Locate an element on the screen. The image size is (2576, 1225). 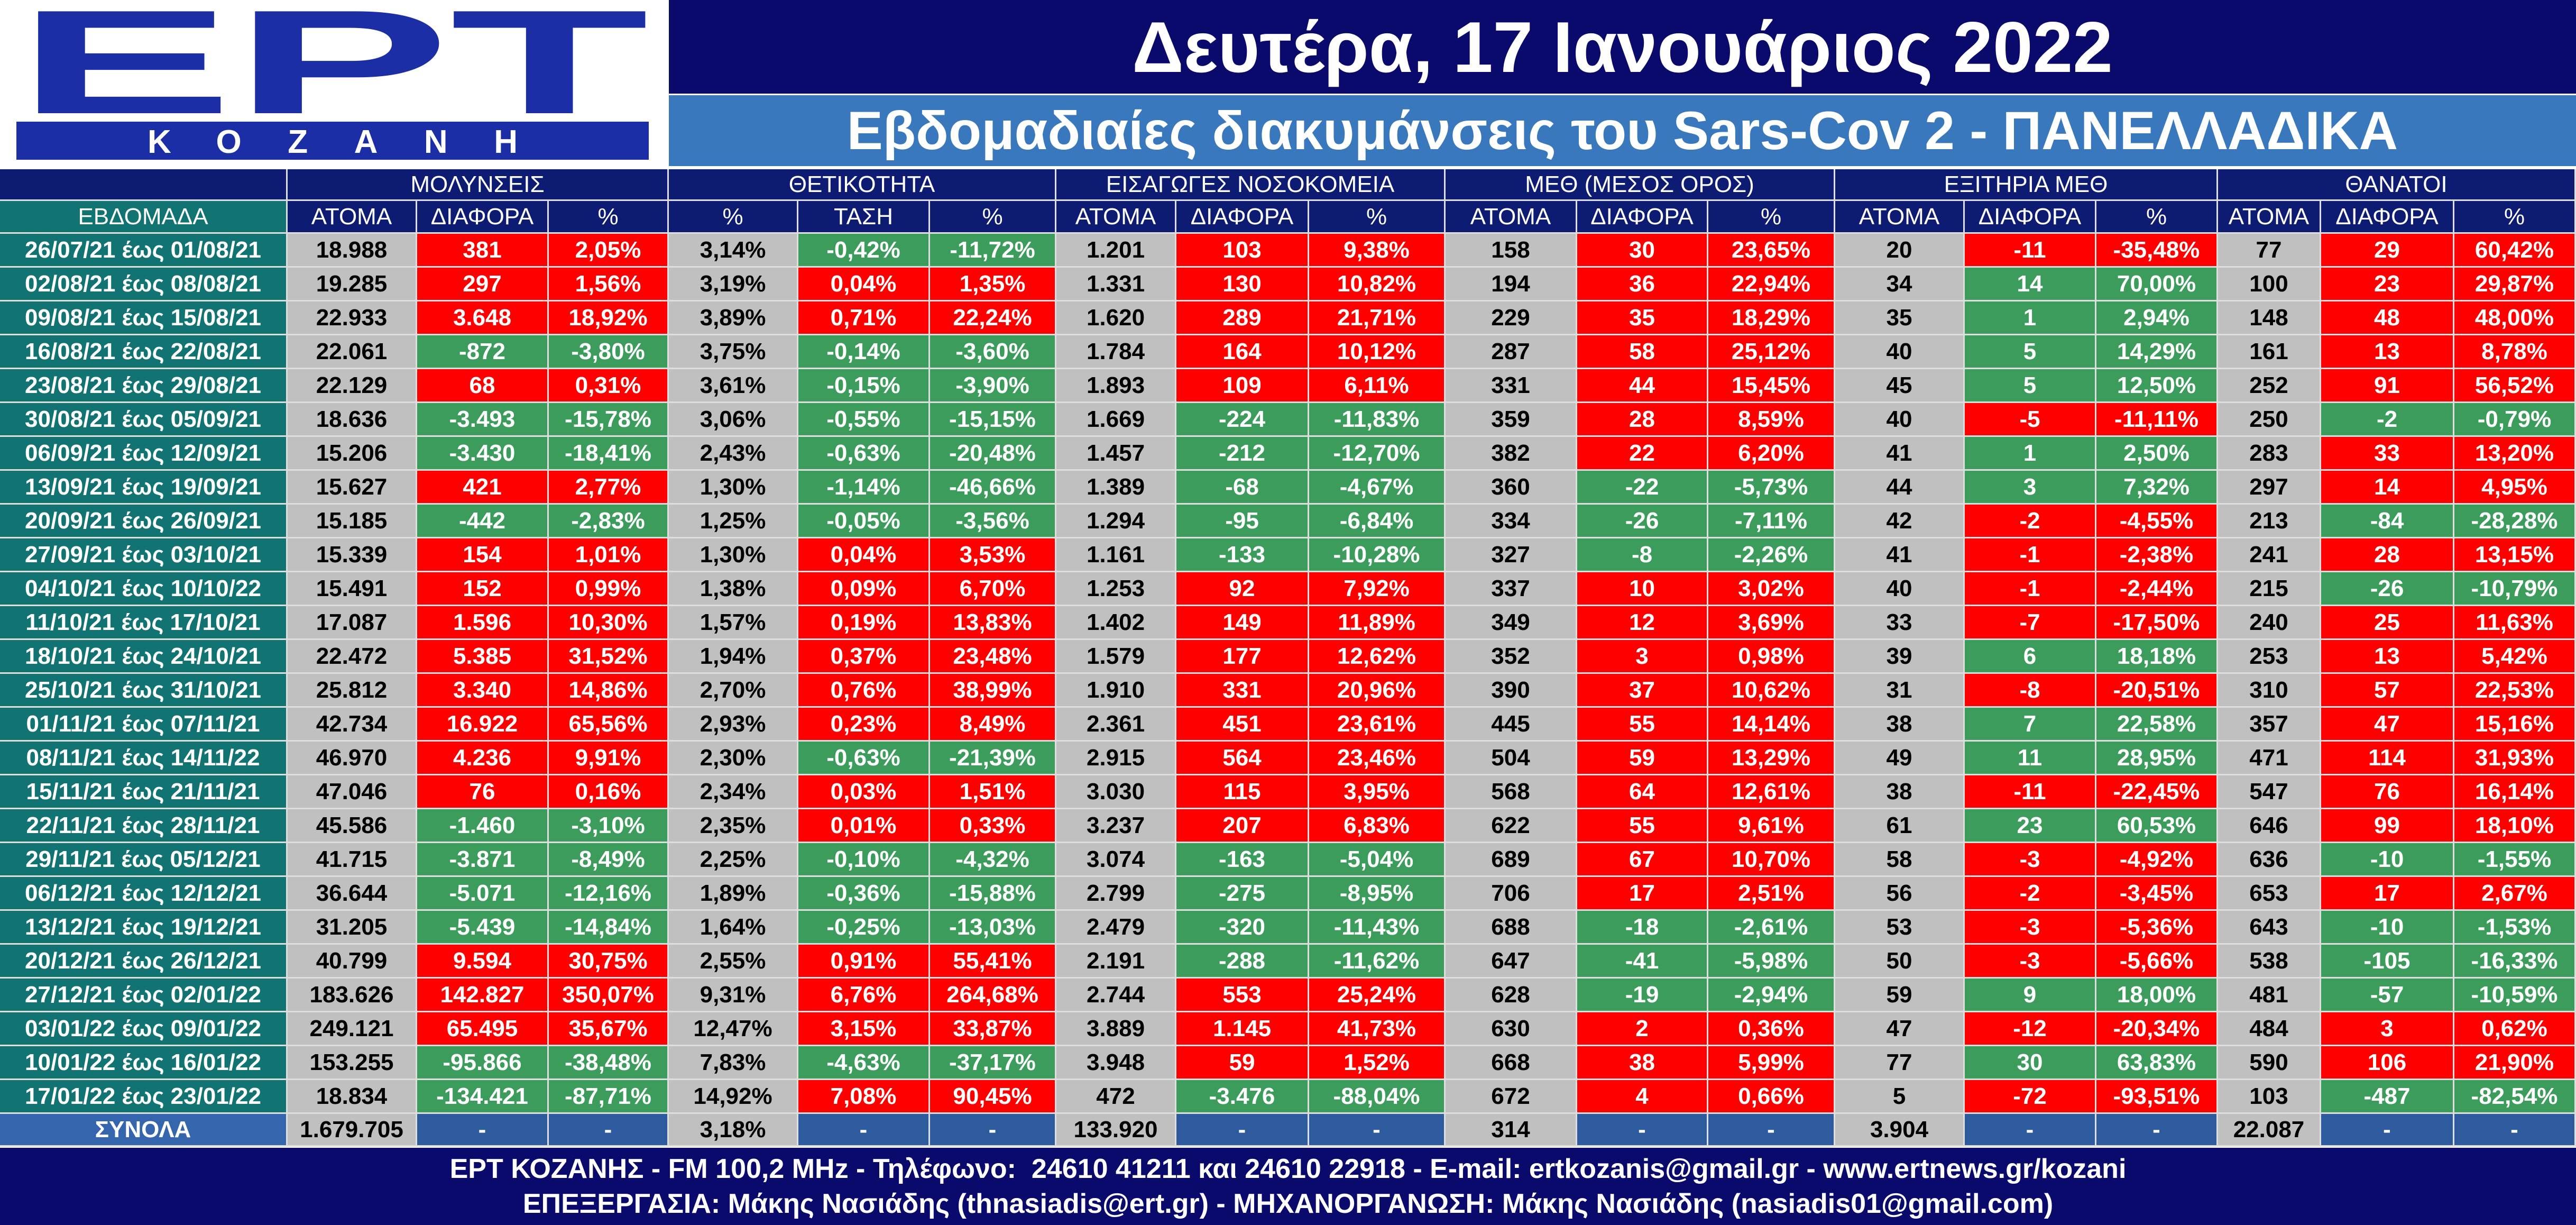
infections-count-cell: 46.970 is located at coordinates (352, 758).